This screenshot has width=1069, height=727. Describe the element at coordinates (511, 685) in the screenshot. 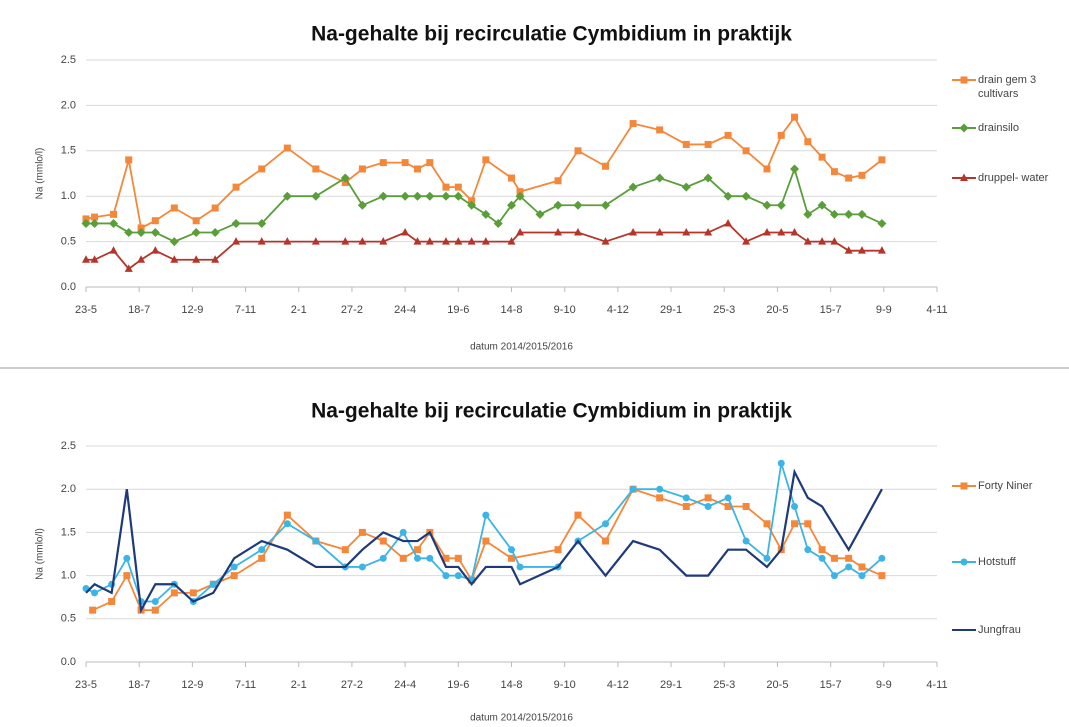

I see `x-tick-label: 14-8` at that location.